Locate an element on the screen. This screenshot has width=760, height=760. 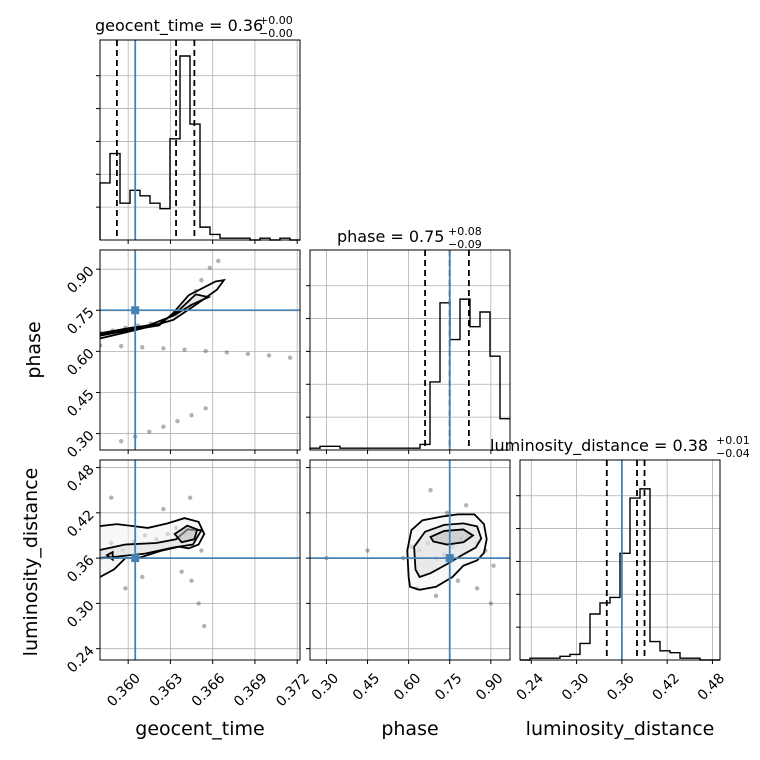
hist-panel-phase is located at coordinates (408, 351).